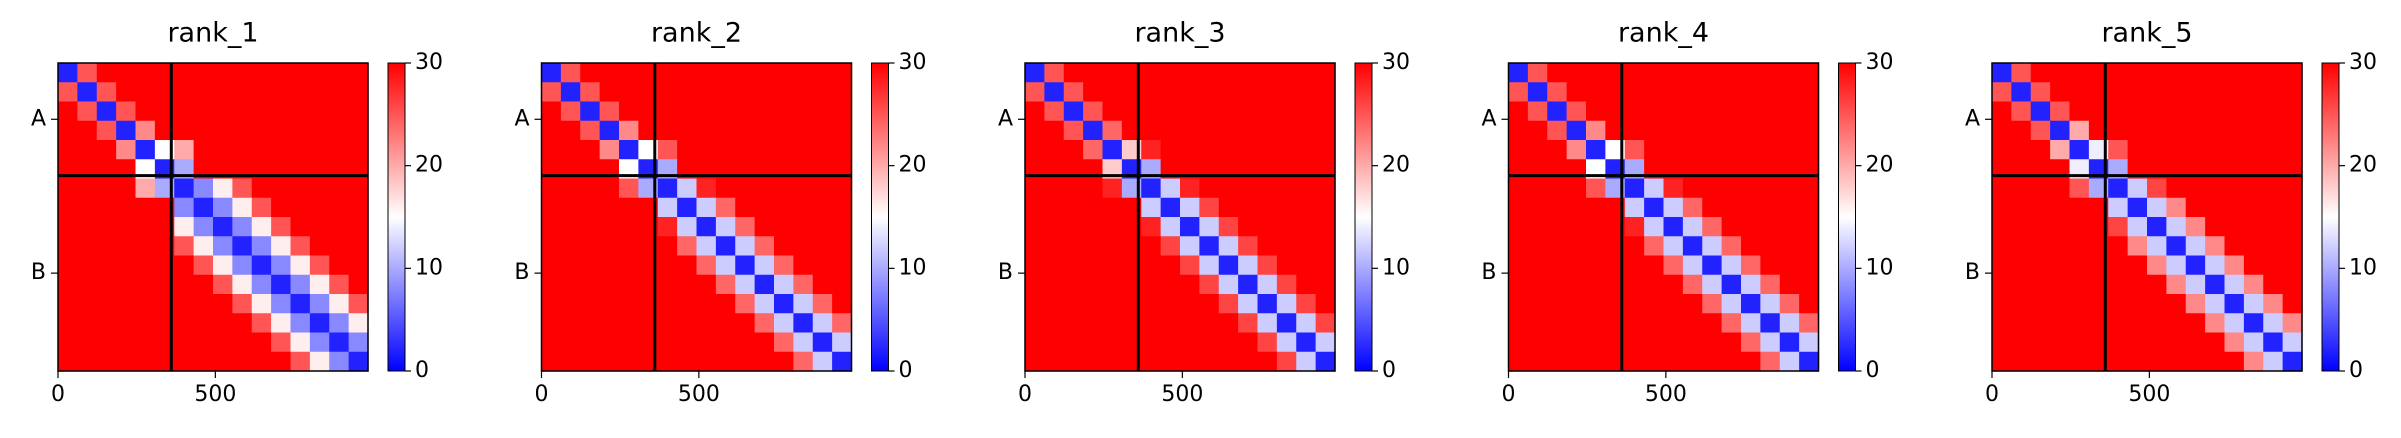 The image size is (2401, 438). What do you see at coordinates (1488, 272) in the screenshot?
I see `y-tick-label: B` at bounding box center [1488, 272].